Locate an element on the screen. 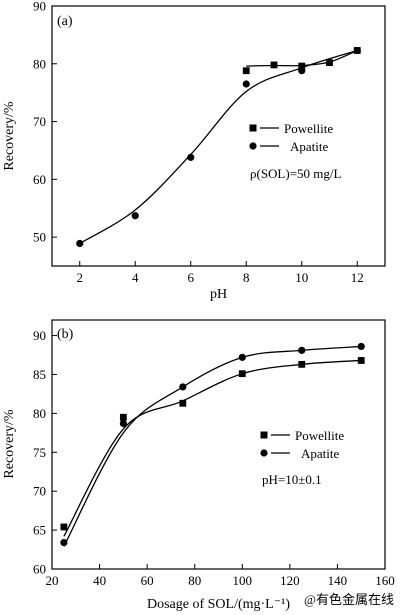  panel-a-annotation: ρ(SOL)=50 mg/L is located at coordinates (296, 173).